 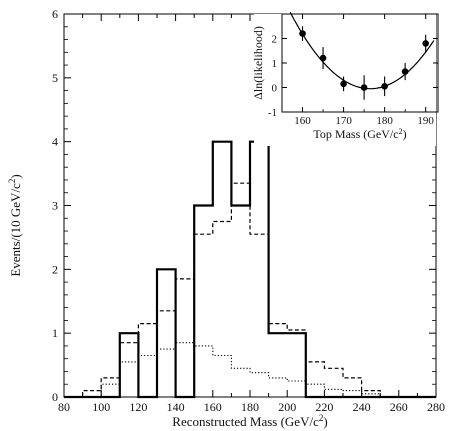 I want to click on x-tick-label: 260, so click(x=399, y=407).